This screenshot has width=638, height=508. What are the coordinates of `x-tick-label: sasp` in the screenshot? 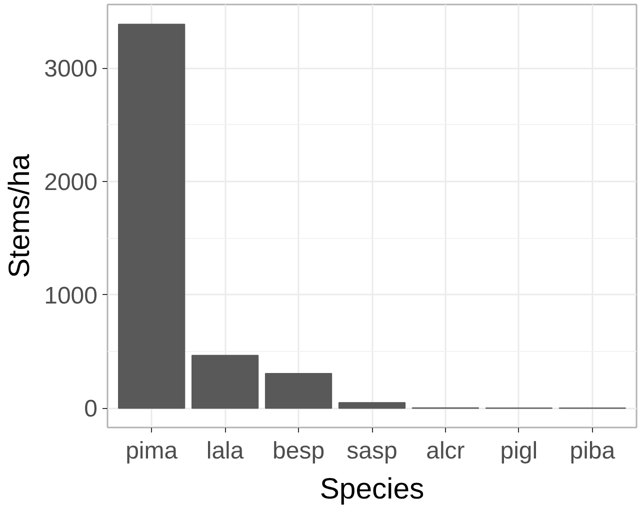 It's located at (372, 451).